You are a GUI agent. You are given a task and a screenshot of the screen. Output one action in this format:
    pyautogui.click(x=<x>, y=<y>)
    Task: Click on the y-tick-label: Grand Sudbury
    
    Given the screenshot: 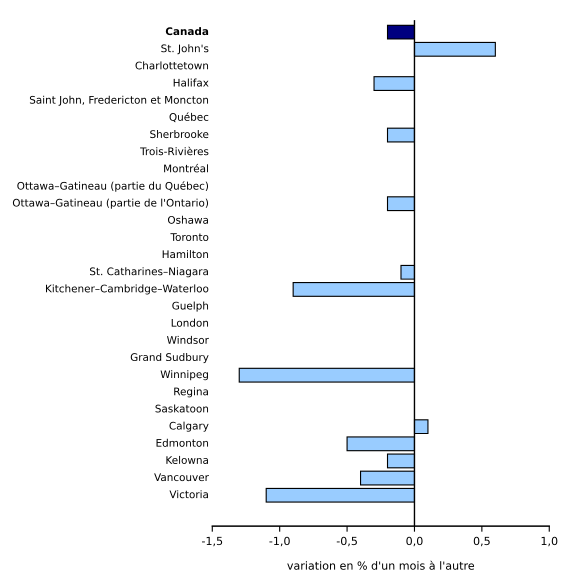 What is the action you would take?
    pyautogui.click(x=169, y=358)
    